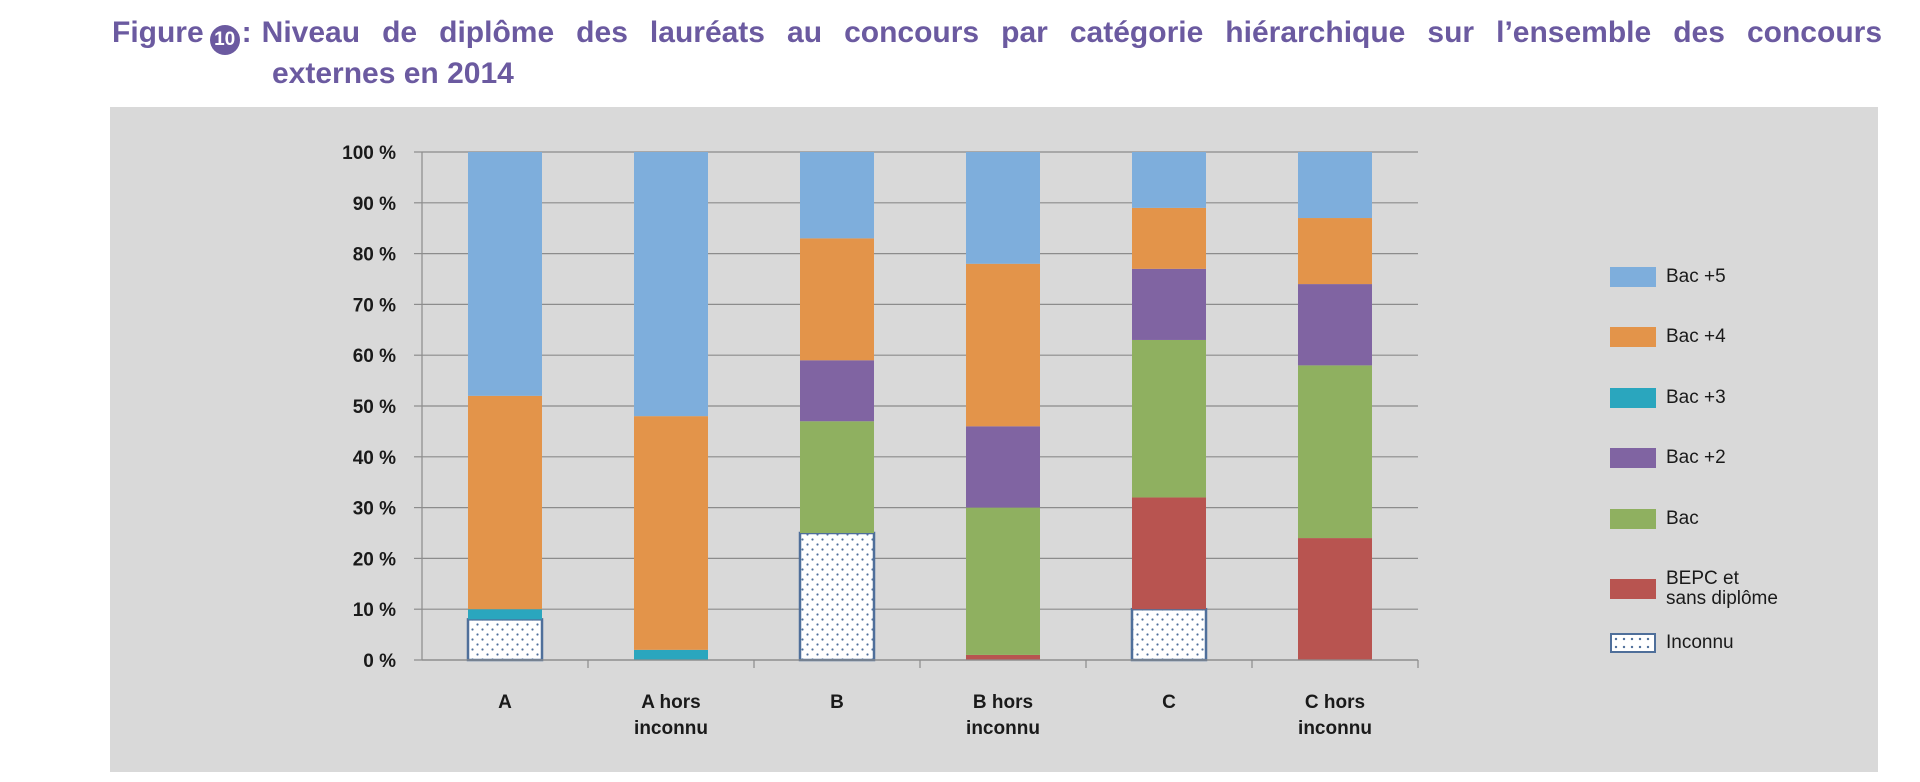 The width and height of the screenshot is (1920, 782). What do you see at coordinates (246, 32) in the screenshot?
I see `figure-colon: :` at bounding box center [246, 32].